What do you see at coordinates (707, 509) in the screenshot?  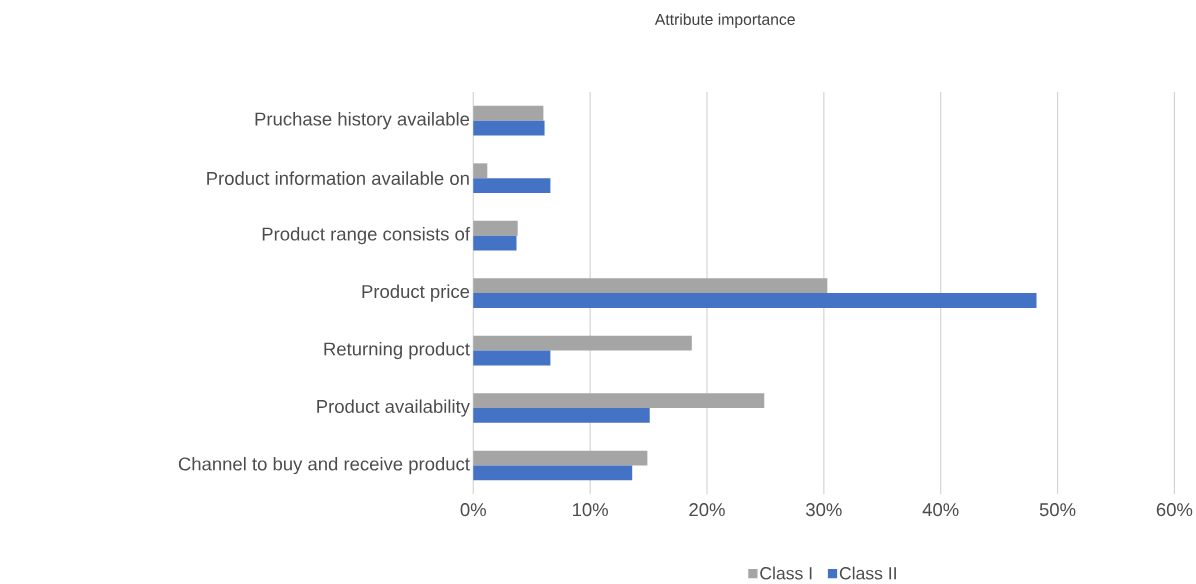 I see `x-tick-label: 20%` at bounding box center [707, 509].